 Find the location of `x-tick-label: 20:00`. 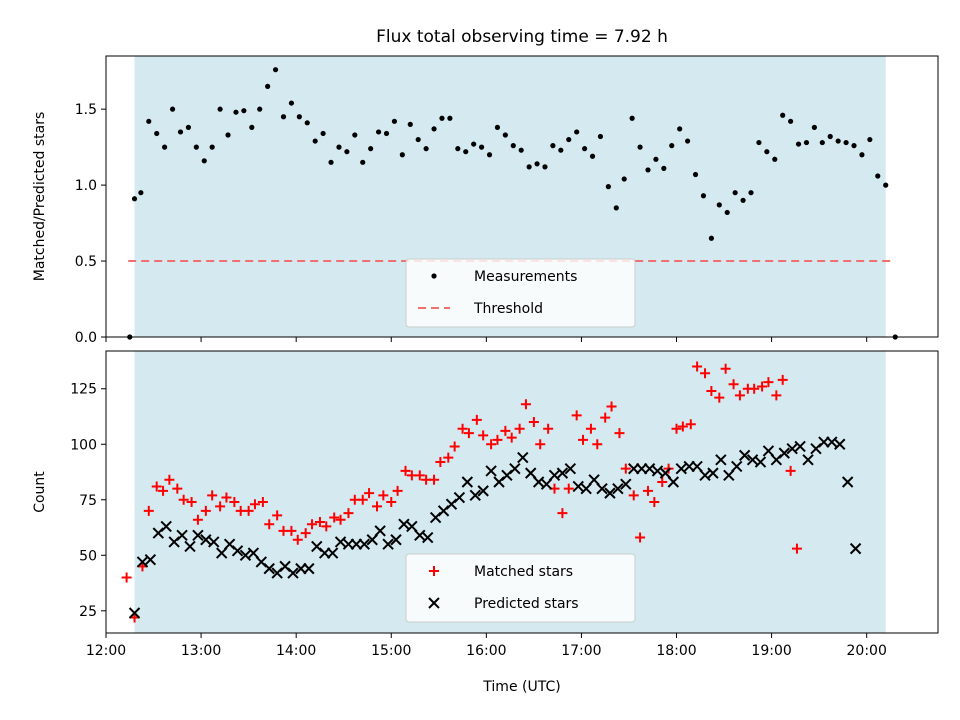

x-tick-label: 20:00 is located at coordinates (867, 651).